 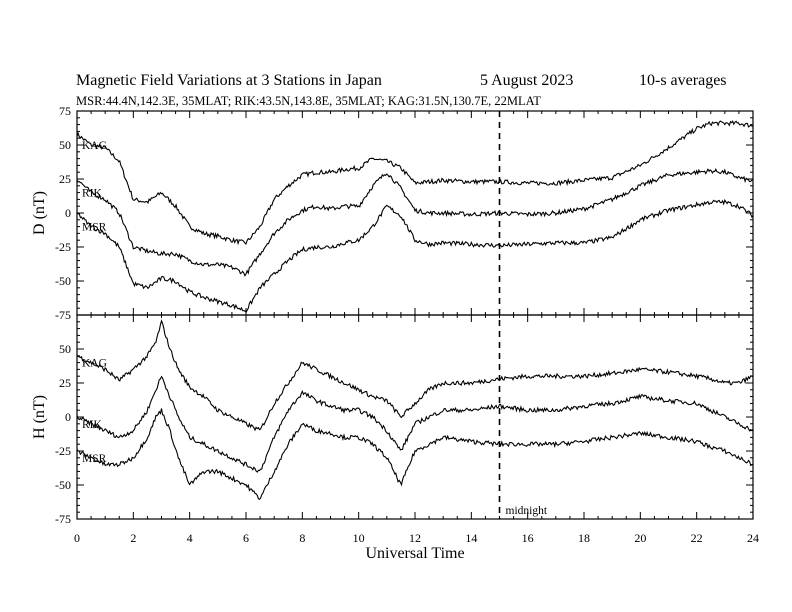 I want to click on xtick-label: 22, so click(x=697, y=538).